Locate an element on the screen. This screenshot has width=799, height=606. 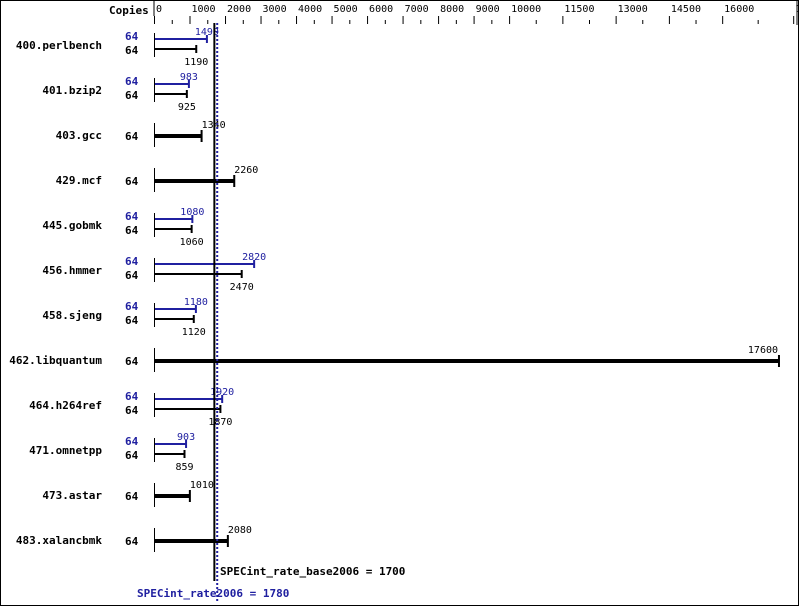
tick-label: 7000 is located at coordinates (417, 9).